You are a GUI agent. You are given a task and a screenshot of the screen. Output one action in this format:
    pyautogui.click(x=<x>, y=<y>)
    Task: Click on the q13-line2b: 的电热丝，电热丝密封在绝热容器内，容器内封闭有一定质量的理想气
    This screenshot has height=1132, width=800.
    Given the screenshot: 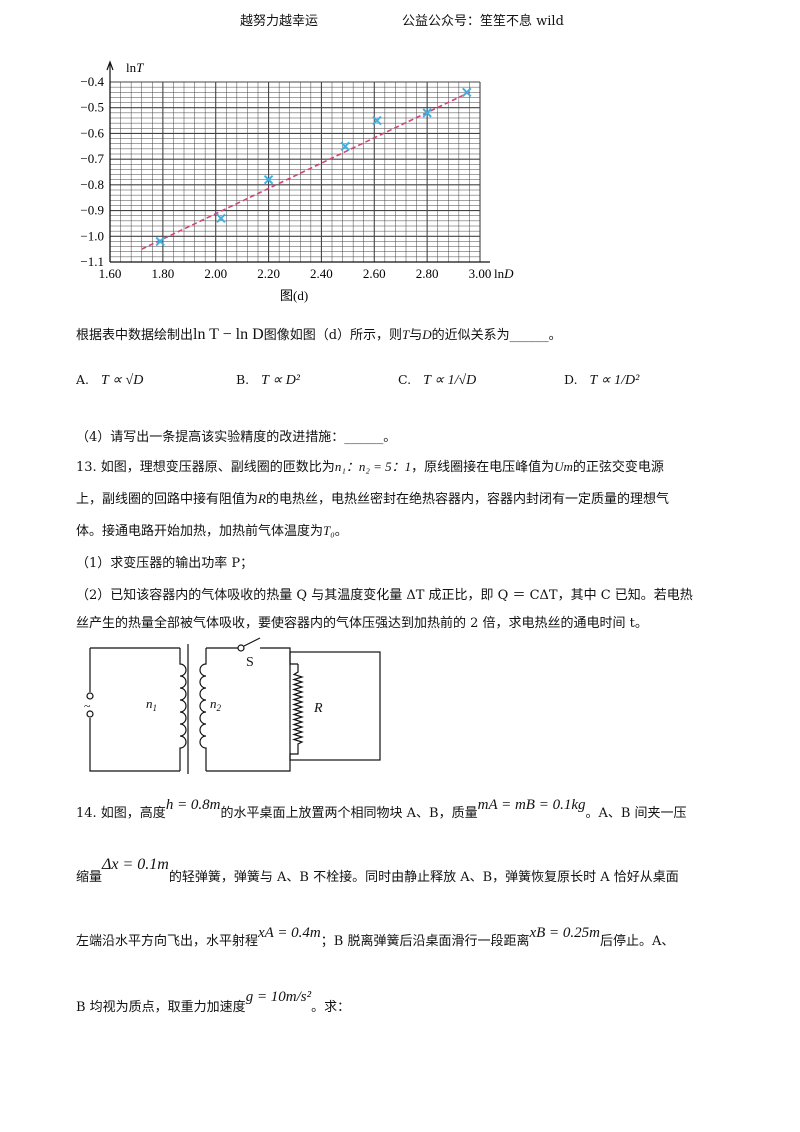 What is the action you would take?
    pyautogui.click(x=467, y=499)
    